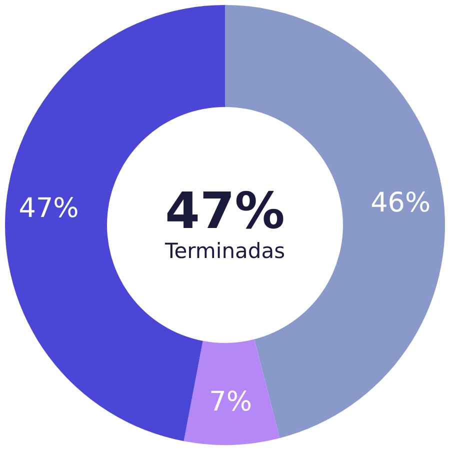  I want to click on text: Terminadas, so click(225, 251).